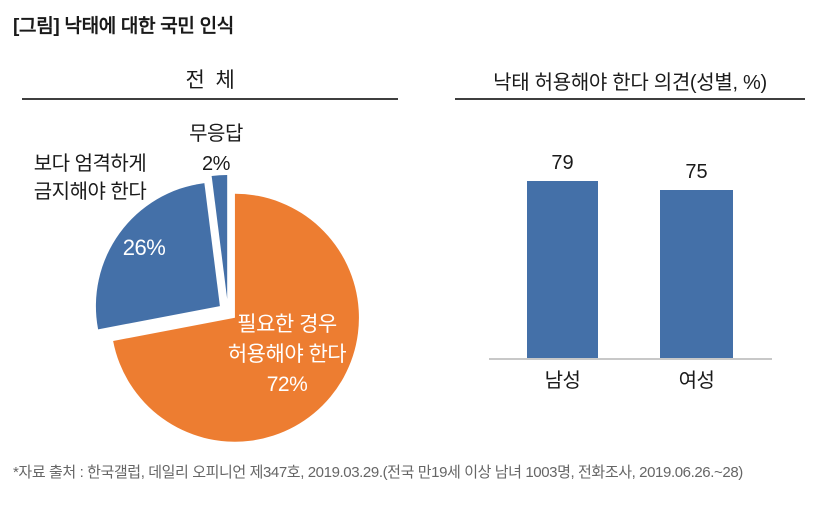 The height and width of the screenshot is (505, 835). I want to click on figure-title: [그림] 낙태에 대한 국민 인식, so click(123, 26).